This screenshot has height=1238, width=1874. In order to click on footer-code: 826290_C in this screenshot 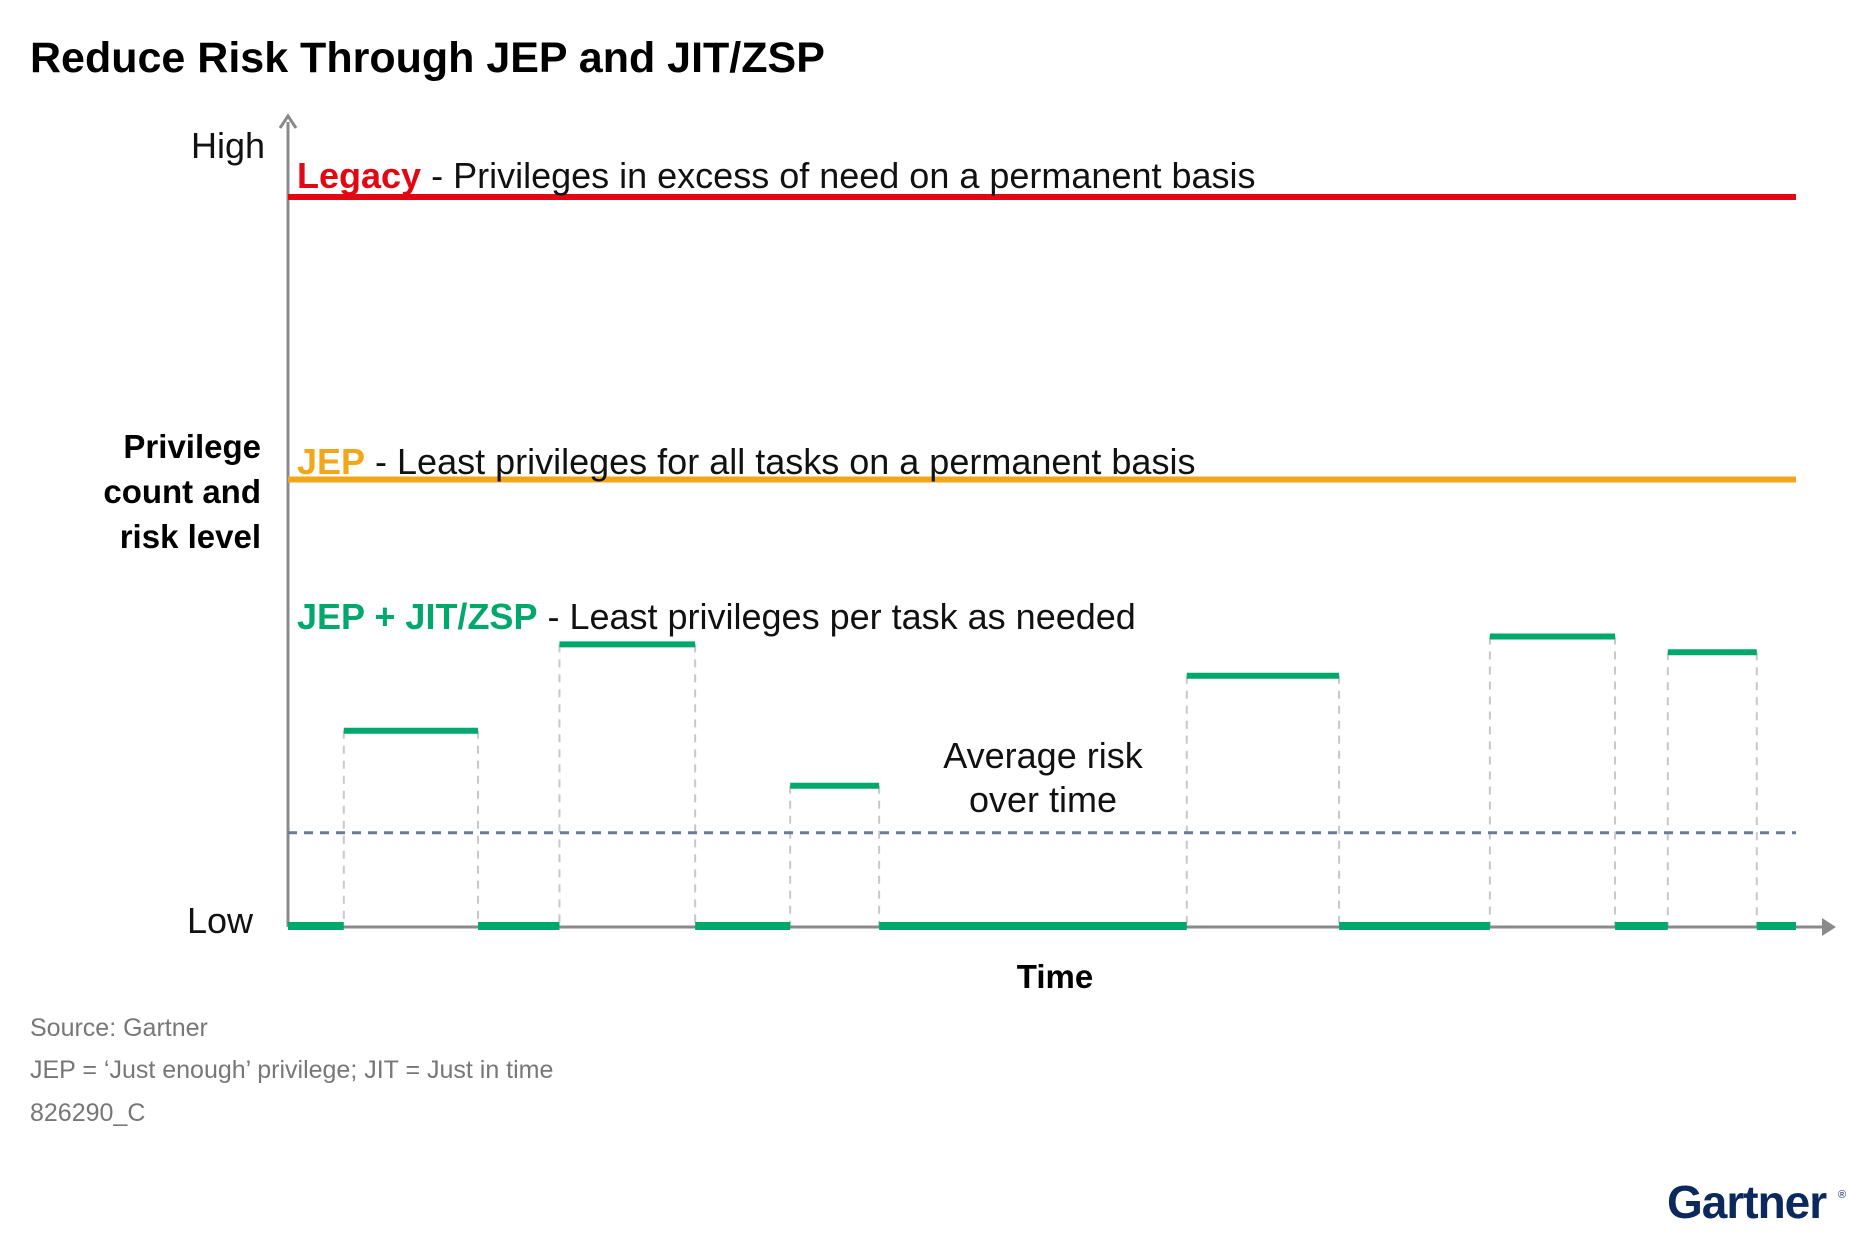, I will do `click(87, 1113)`.